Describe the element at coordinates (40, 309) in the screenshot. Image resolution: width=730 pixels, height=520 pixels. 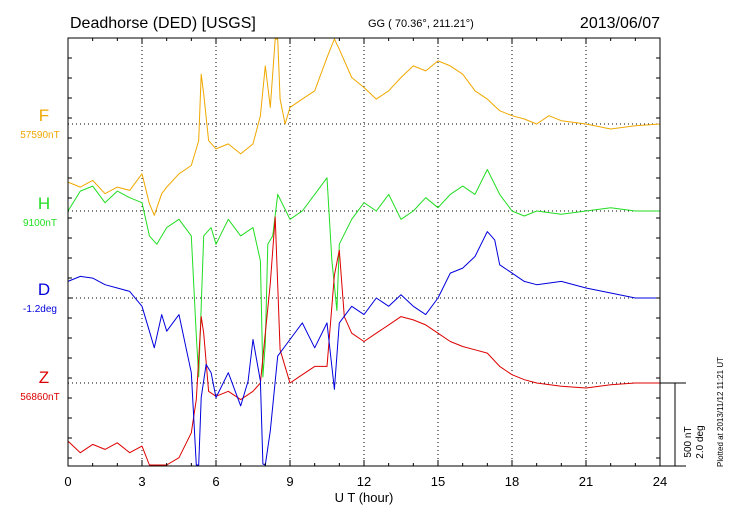
I see `series-baseline-d: -1.2deg` at that location.